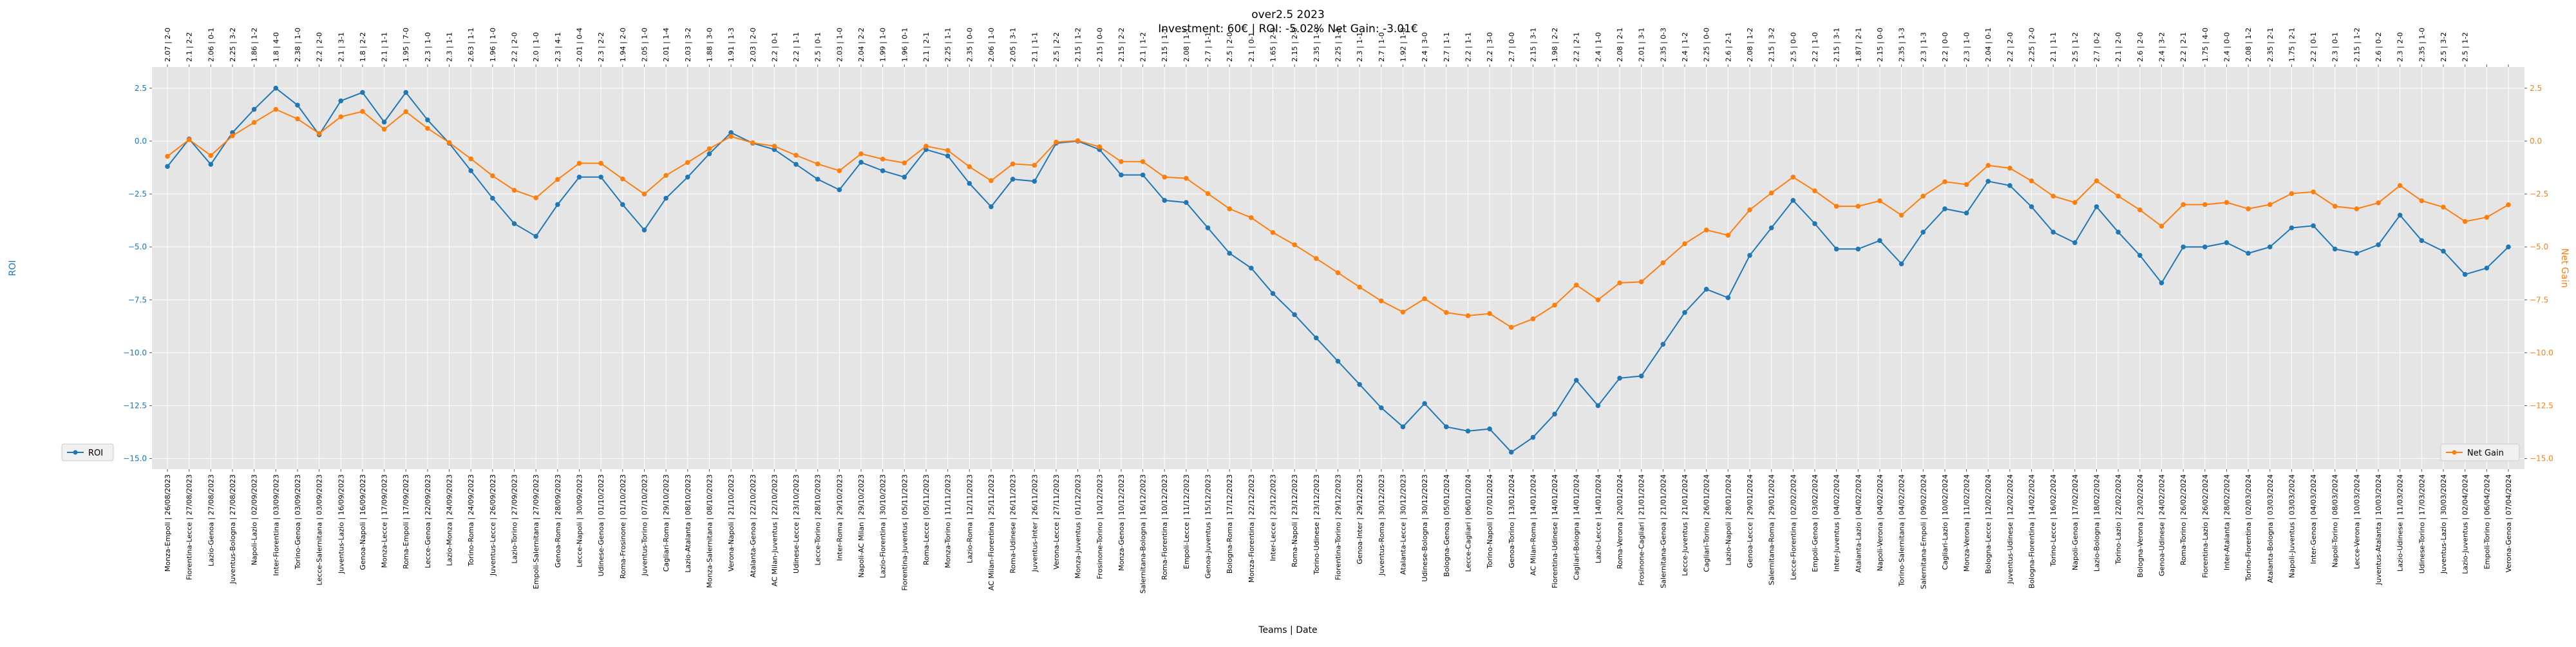  I want to click on odds-label: 2.7 | 0-2, so click(2097, 47).